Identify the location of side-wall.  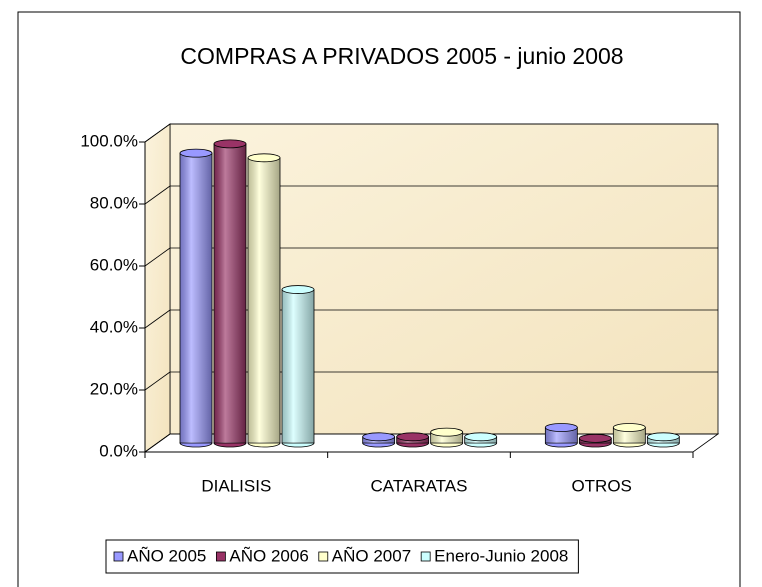
(157, 288).